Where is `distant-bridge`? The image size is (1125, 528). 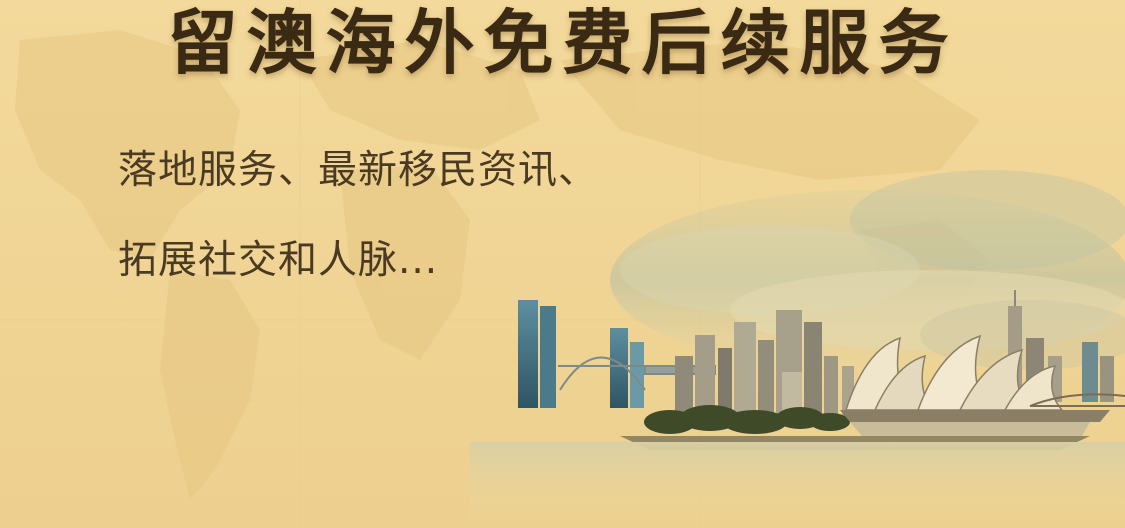 distant-bridge is located at coordinates (1077, 400).